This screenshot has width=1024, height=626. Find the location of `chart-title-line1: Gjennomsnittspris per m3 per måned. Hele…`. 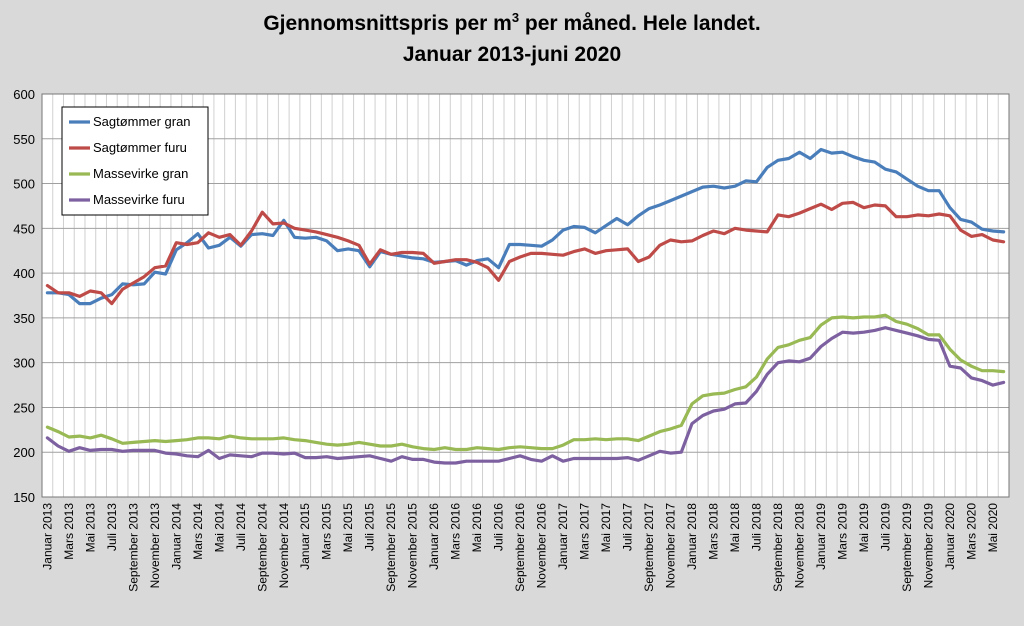

chart-title-line1: Gjennomsnittspris per m3 per måned. Hele… is located at coordinates (511, 22).